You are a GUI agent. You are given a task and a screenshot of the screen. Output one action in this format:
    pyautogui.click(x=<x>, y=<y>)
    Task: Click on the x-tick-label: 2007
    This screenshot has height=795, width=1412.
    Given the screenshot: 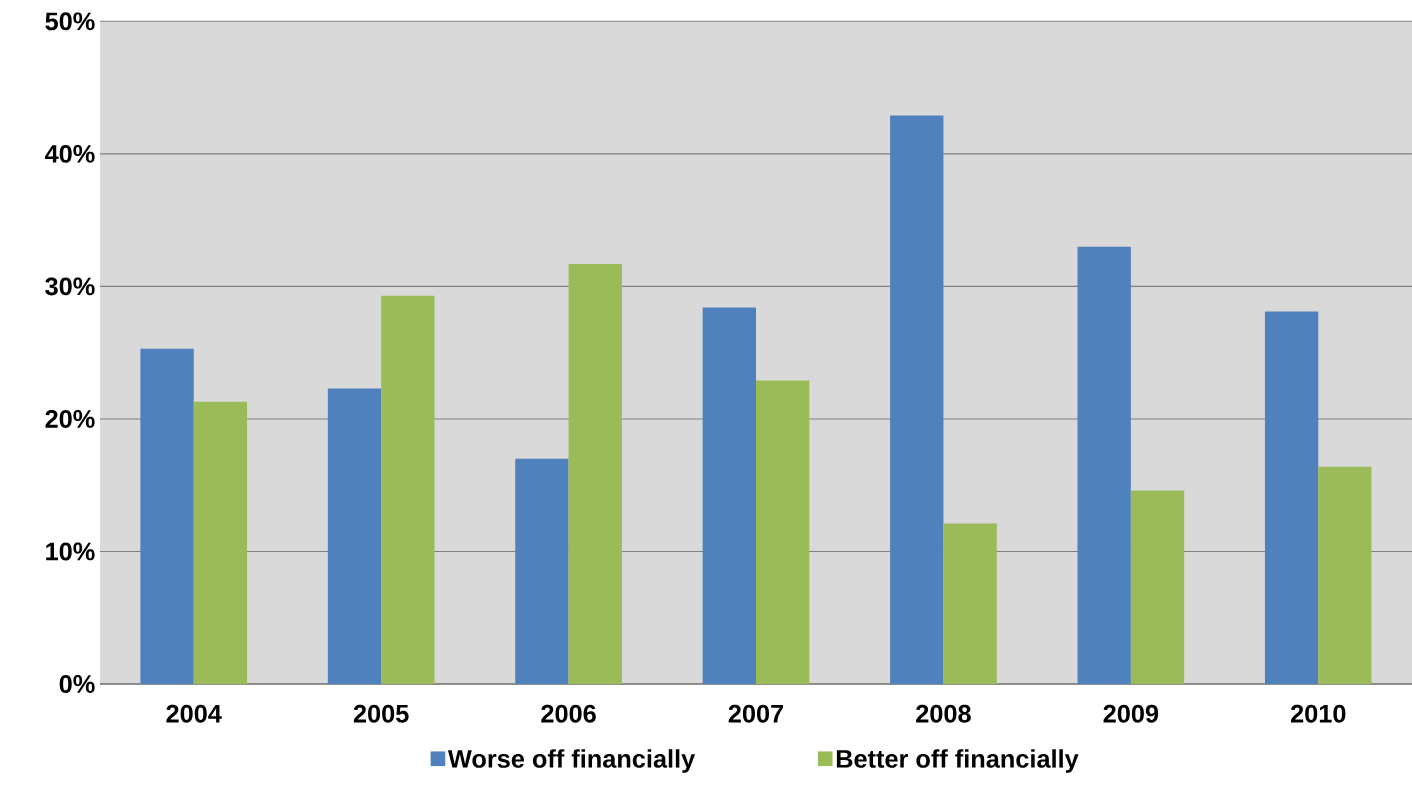 What is the action you would take?
    pyautogui.click(x=756, y=713)
    